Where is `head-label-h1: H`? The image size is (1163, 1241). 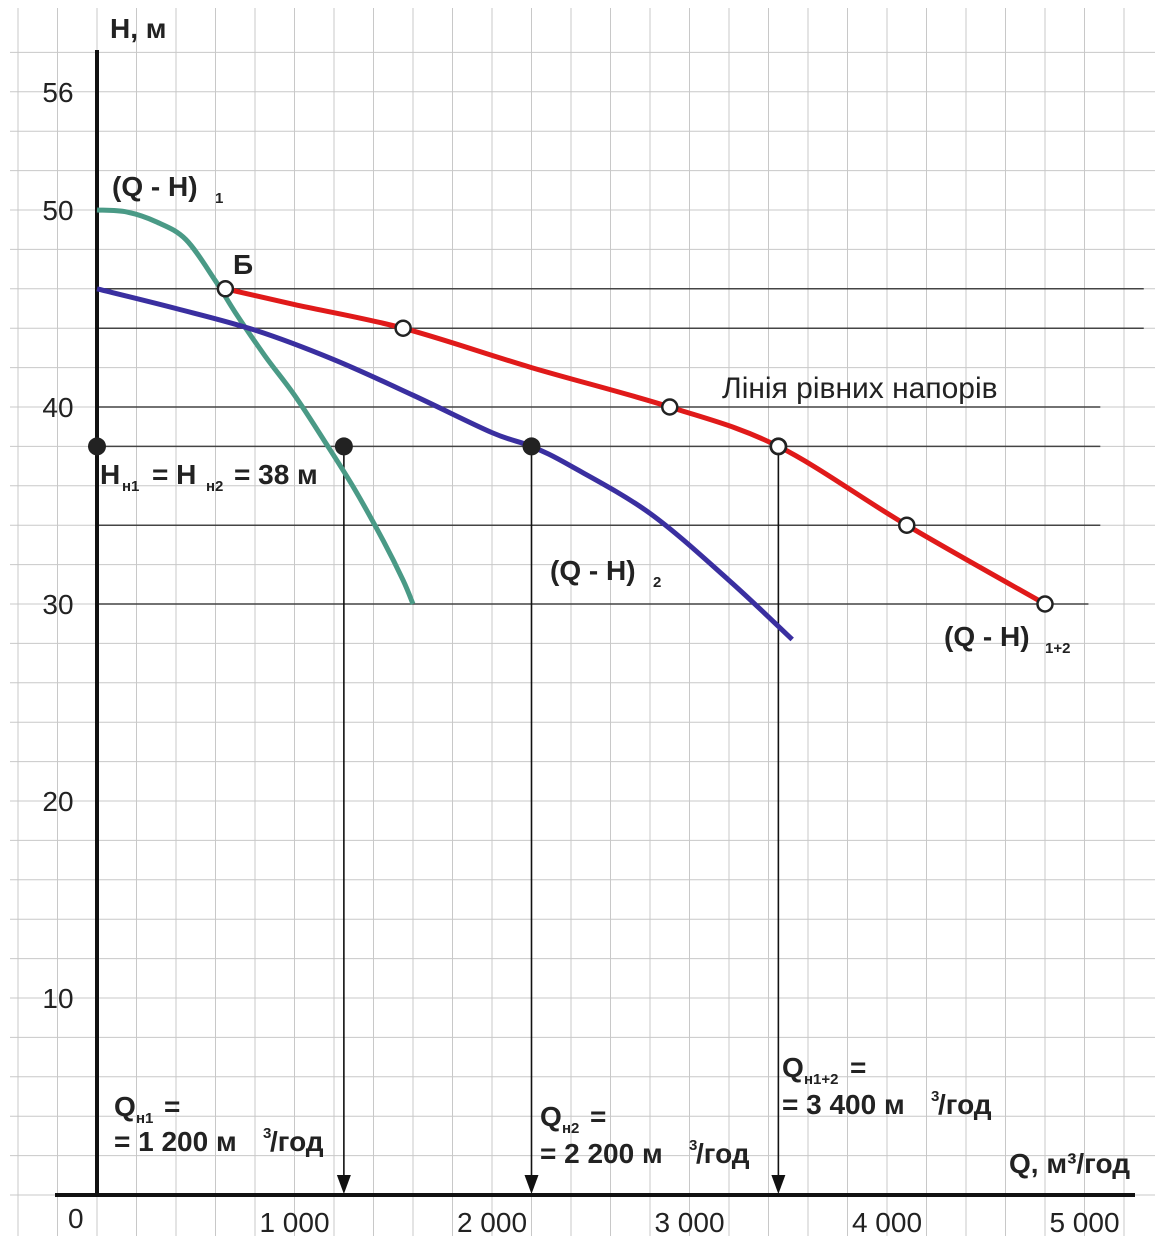 head-label-h1: H is located at coordinates (110, 474).